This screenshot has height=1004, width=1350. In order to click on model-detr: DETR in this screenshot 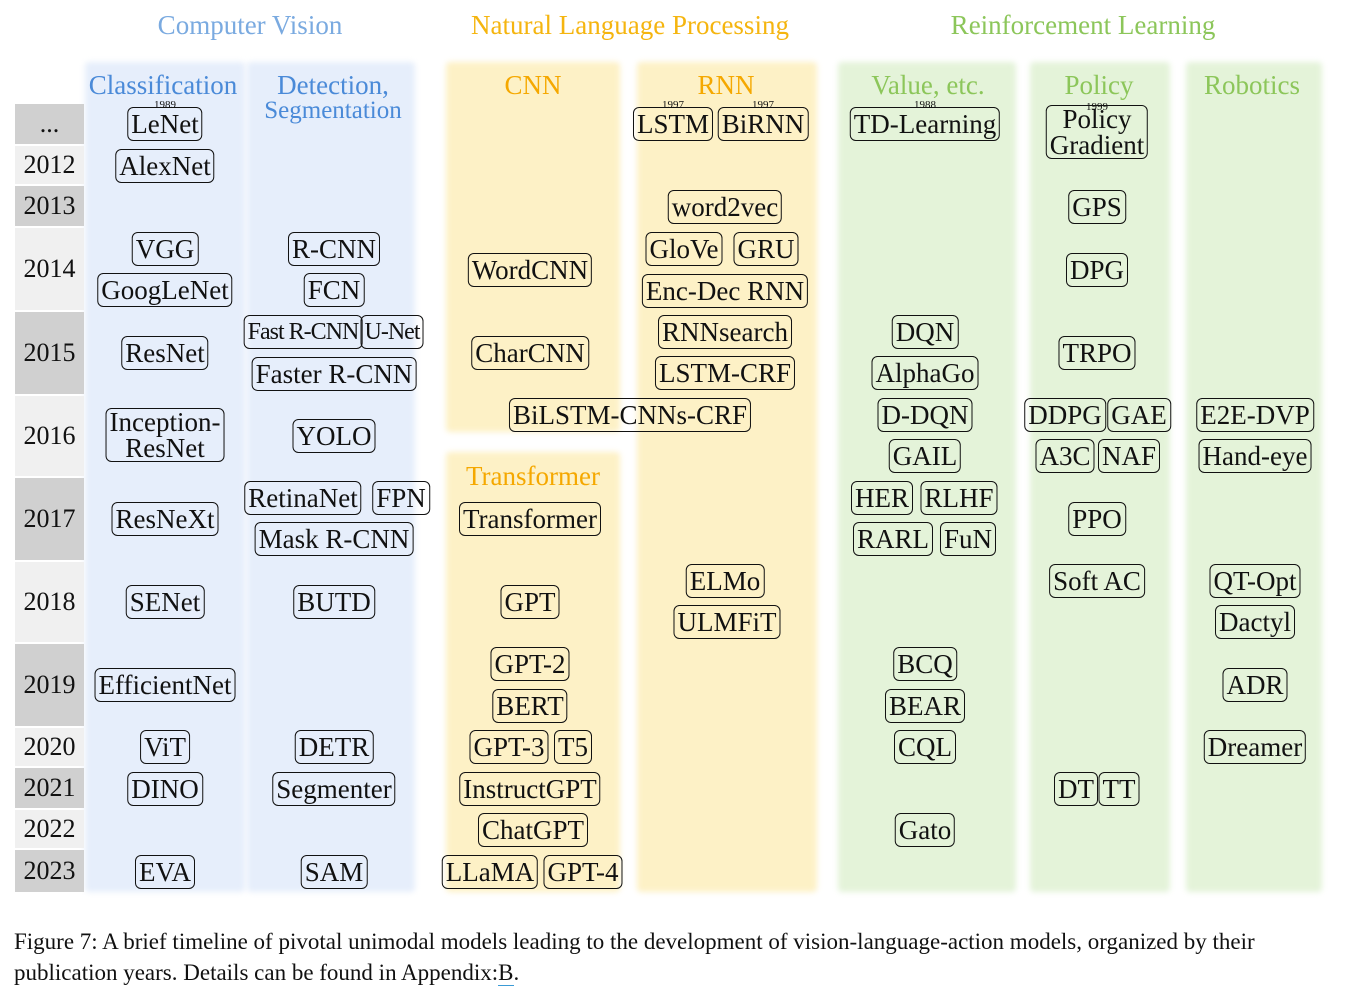, I will do `click(334, 747)`.